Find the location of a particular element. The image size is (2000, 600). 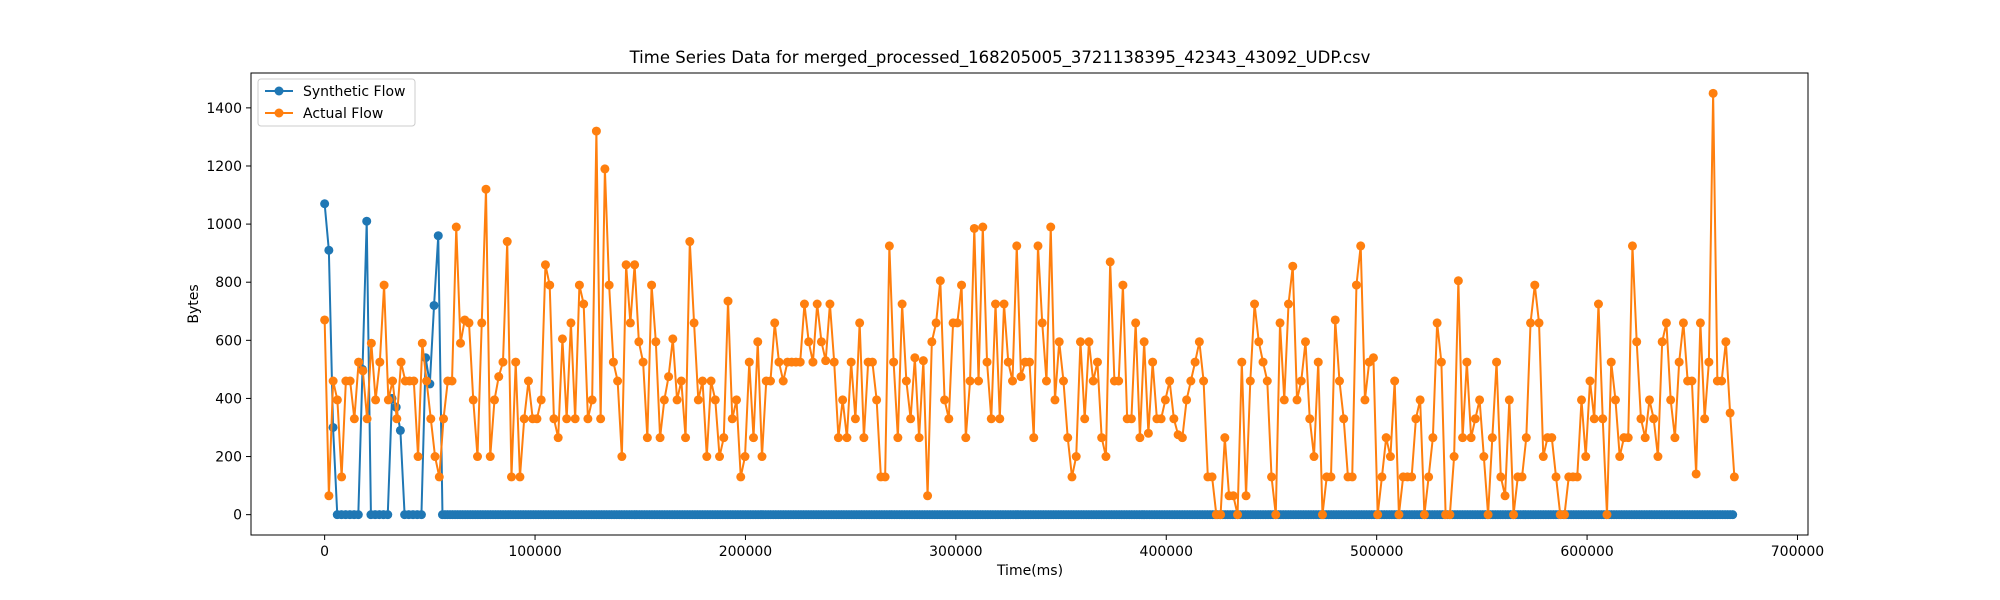

x-tick-label-5: 500000 is located at coordinates (1376, 552).